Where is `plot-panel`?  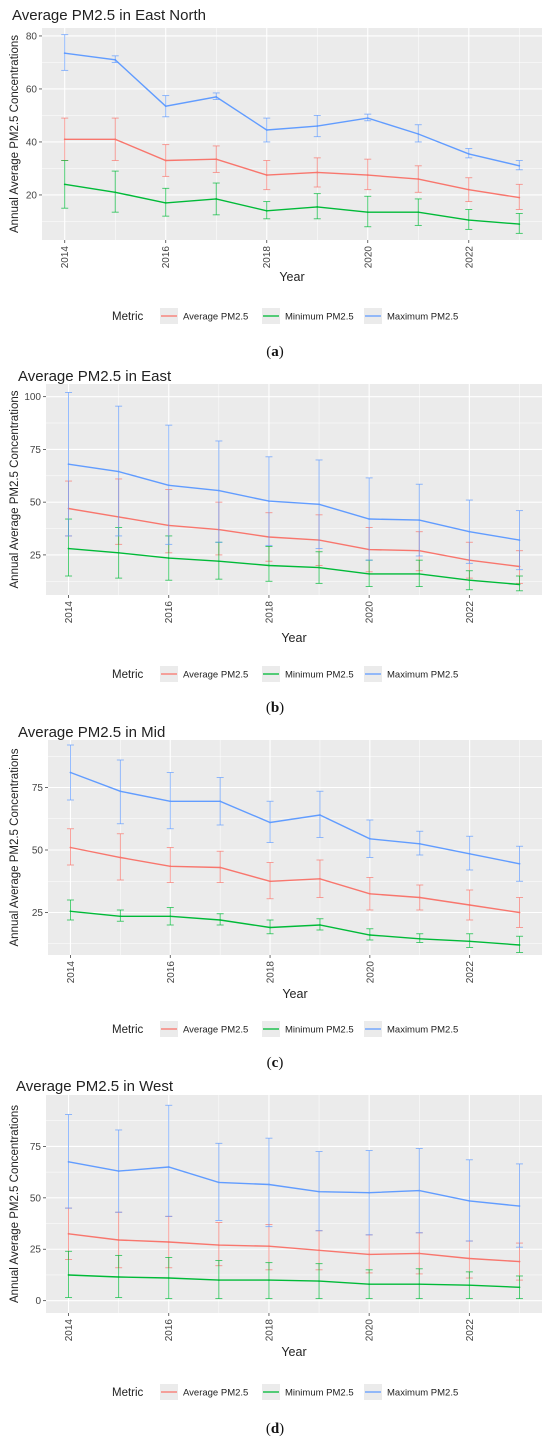 plot-panel is located at coordinates (294, 489).